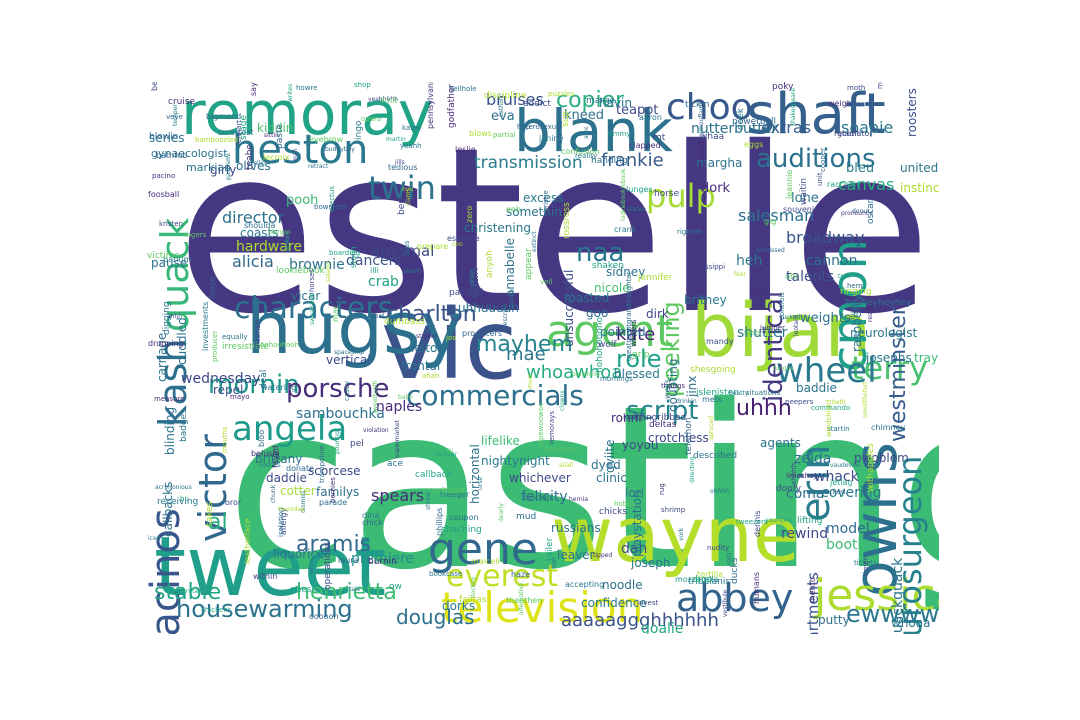  Describe the element at coordinates (866, 184) in the screenshot. I see `word-canvas: canvas` at that location.